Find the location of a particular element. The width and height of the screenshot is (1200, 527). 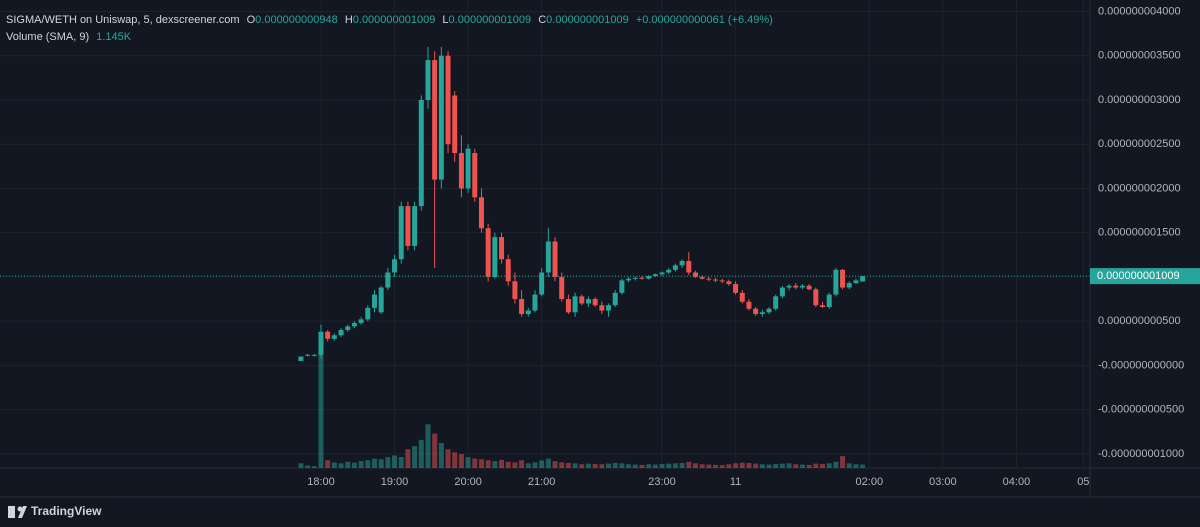

x-tick-label: 03:00 is located at coordinates (943, 482).